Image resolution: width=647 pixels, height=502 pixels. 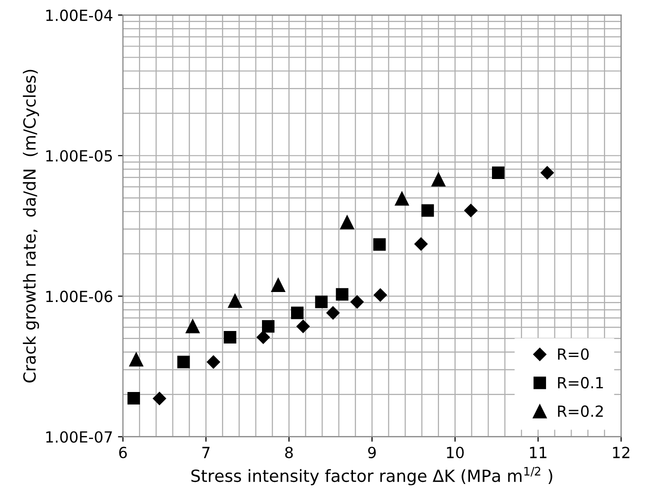 What do you see at coordinates (372, 452) in the screenshot?
I see `x-tick-label: 9` at bounding box center [372, 452].